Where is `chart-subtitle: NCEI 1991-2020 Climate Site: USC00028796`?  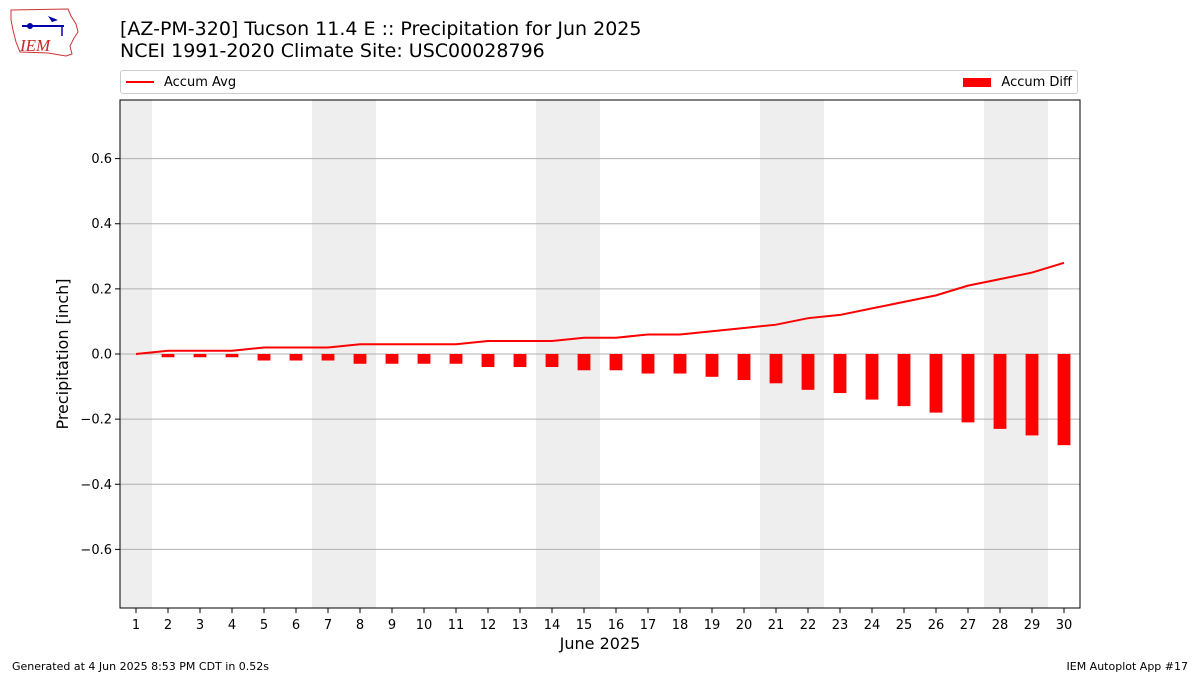
chart-subtitle: NCEI 1991-2020 Climate Site: USC00028796 is located at coordinates (332, 51).